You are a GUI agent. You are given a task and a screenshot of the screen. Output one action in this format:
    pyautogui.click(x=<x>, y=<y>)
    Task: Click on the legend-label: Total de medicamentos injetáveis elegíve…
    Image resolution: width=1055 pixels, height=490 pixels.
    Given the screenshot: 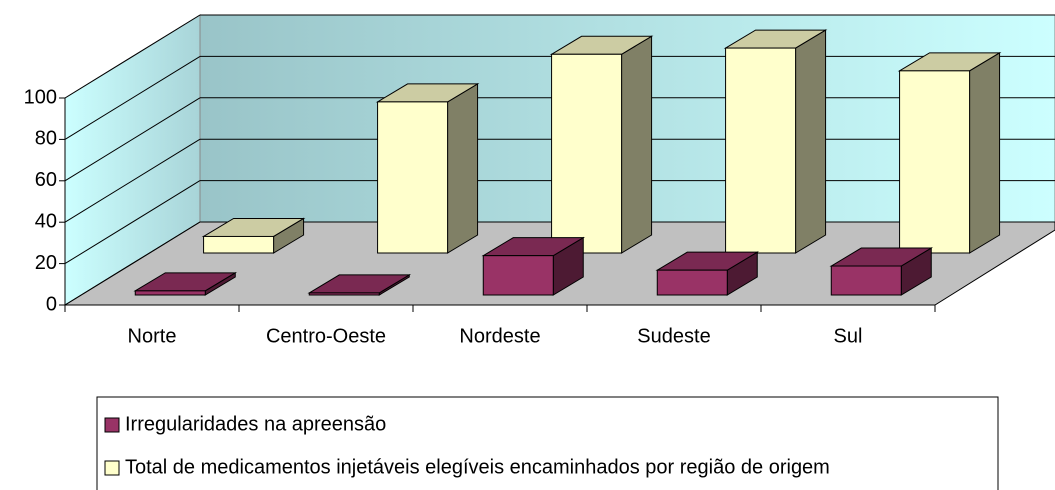 What is the action you would take?
    pyautogui.click(x=477, y=467)
    